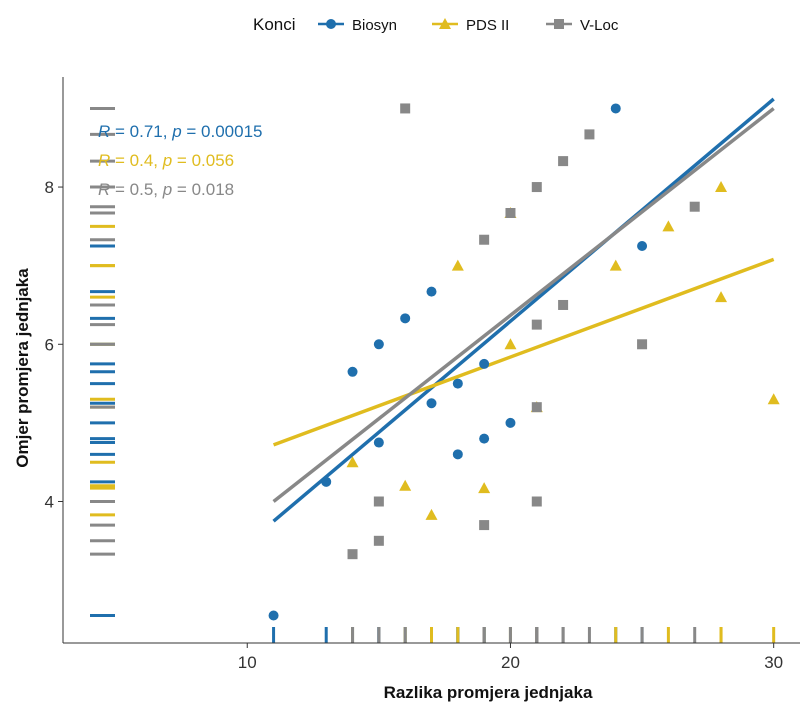  What do you see at coordinates (22, 368) in the screenshot?
I see `y-axis-title: Omjer promjera jednjaka` at bounding box center [22, 368].